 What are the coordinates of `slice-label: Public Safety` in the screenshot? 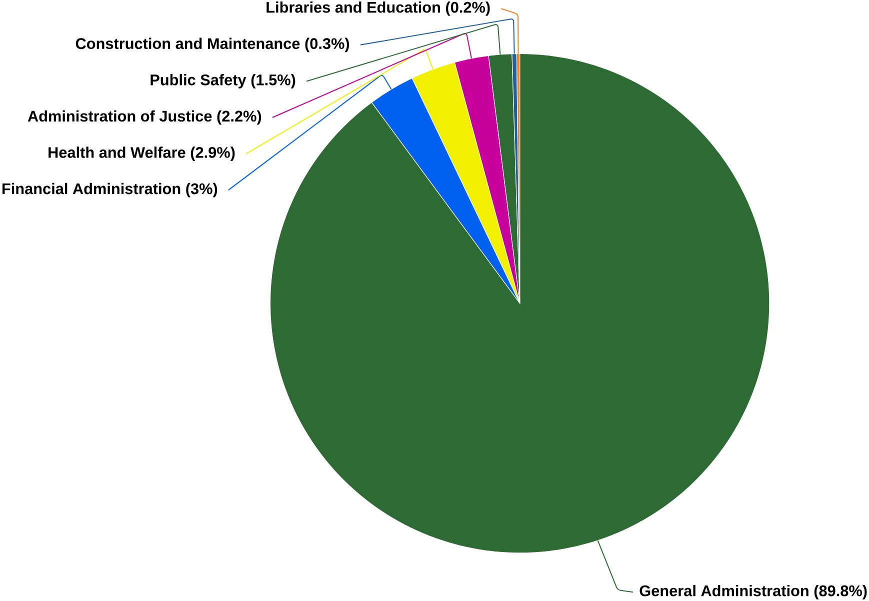 It's located at (198, 81).